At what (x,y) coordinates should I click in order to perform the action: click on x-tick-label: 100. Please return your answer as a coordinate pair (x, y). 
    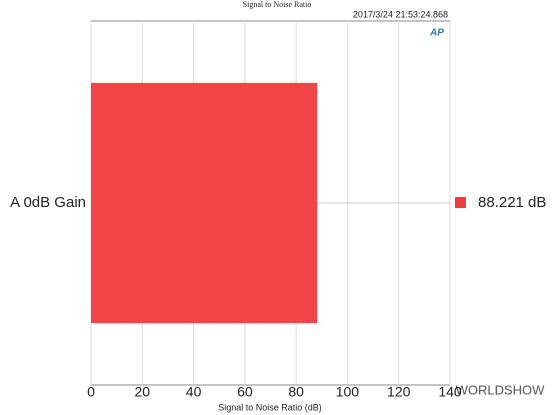
    Looking at the image, I should click on (348, 392).